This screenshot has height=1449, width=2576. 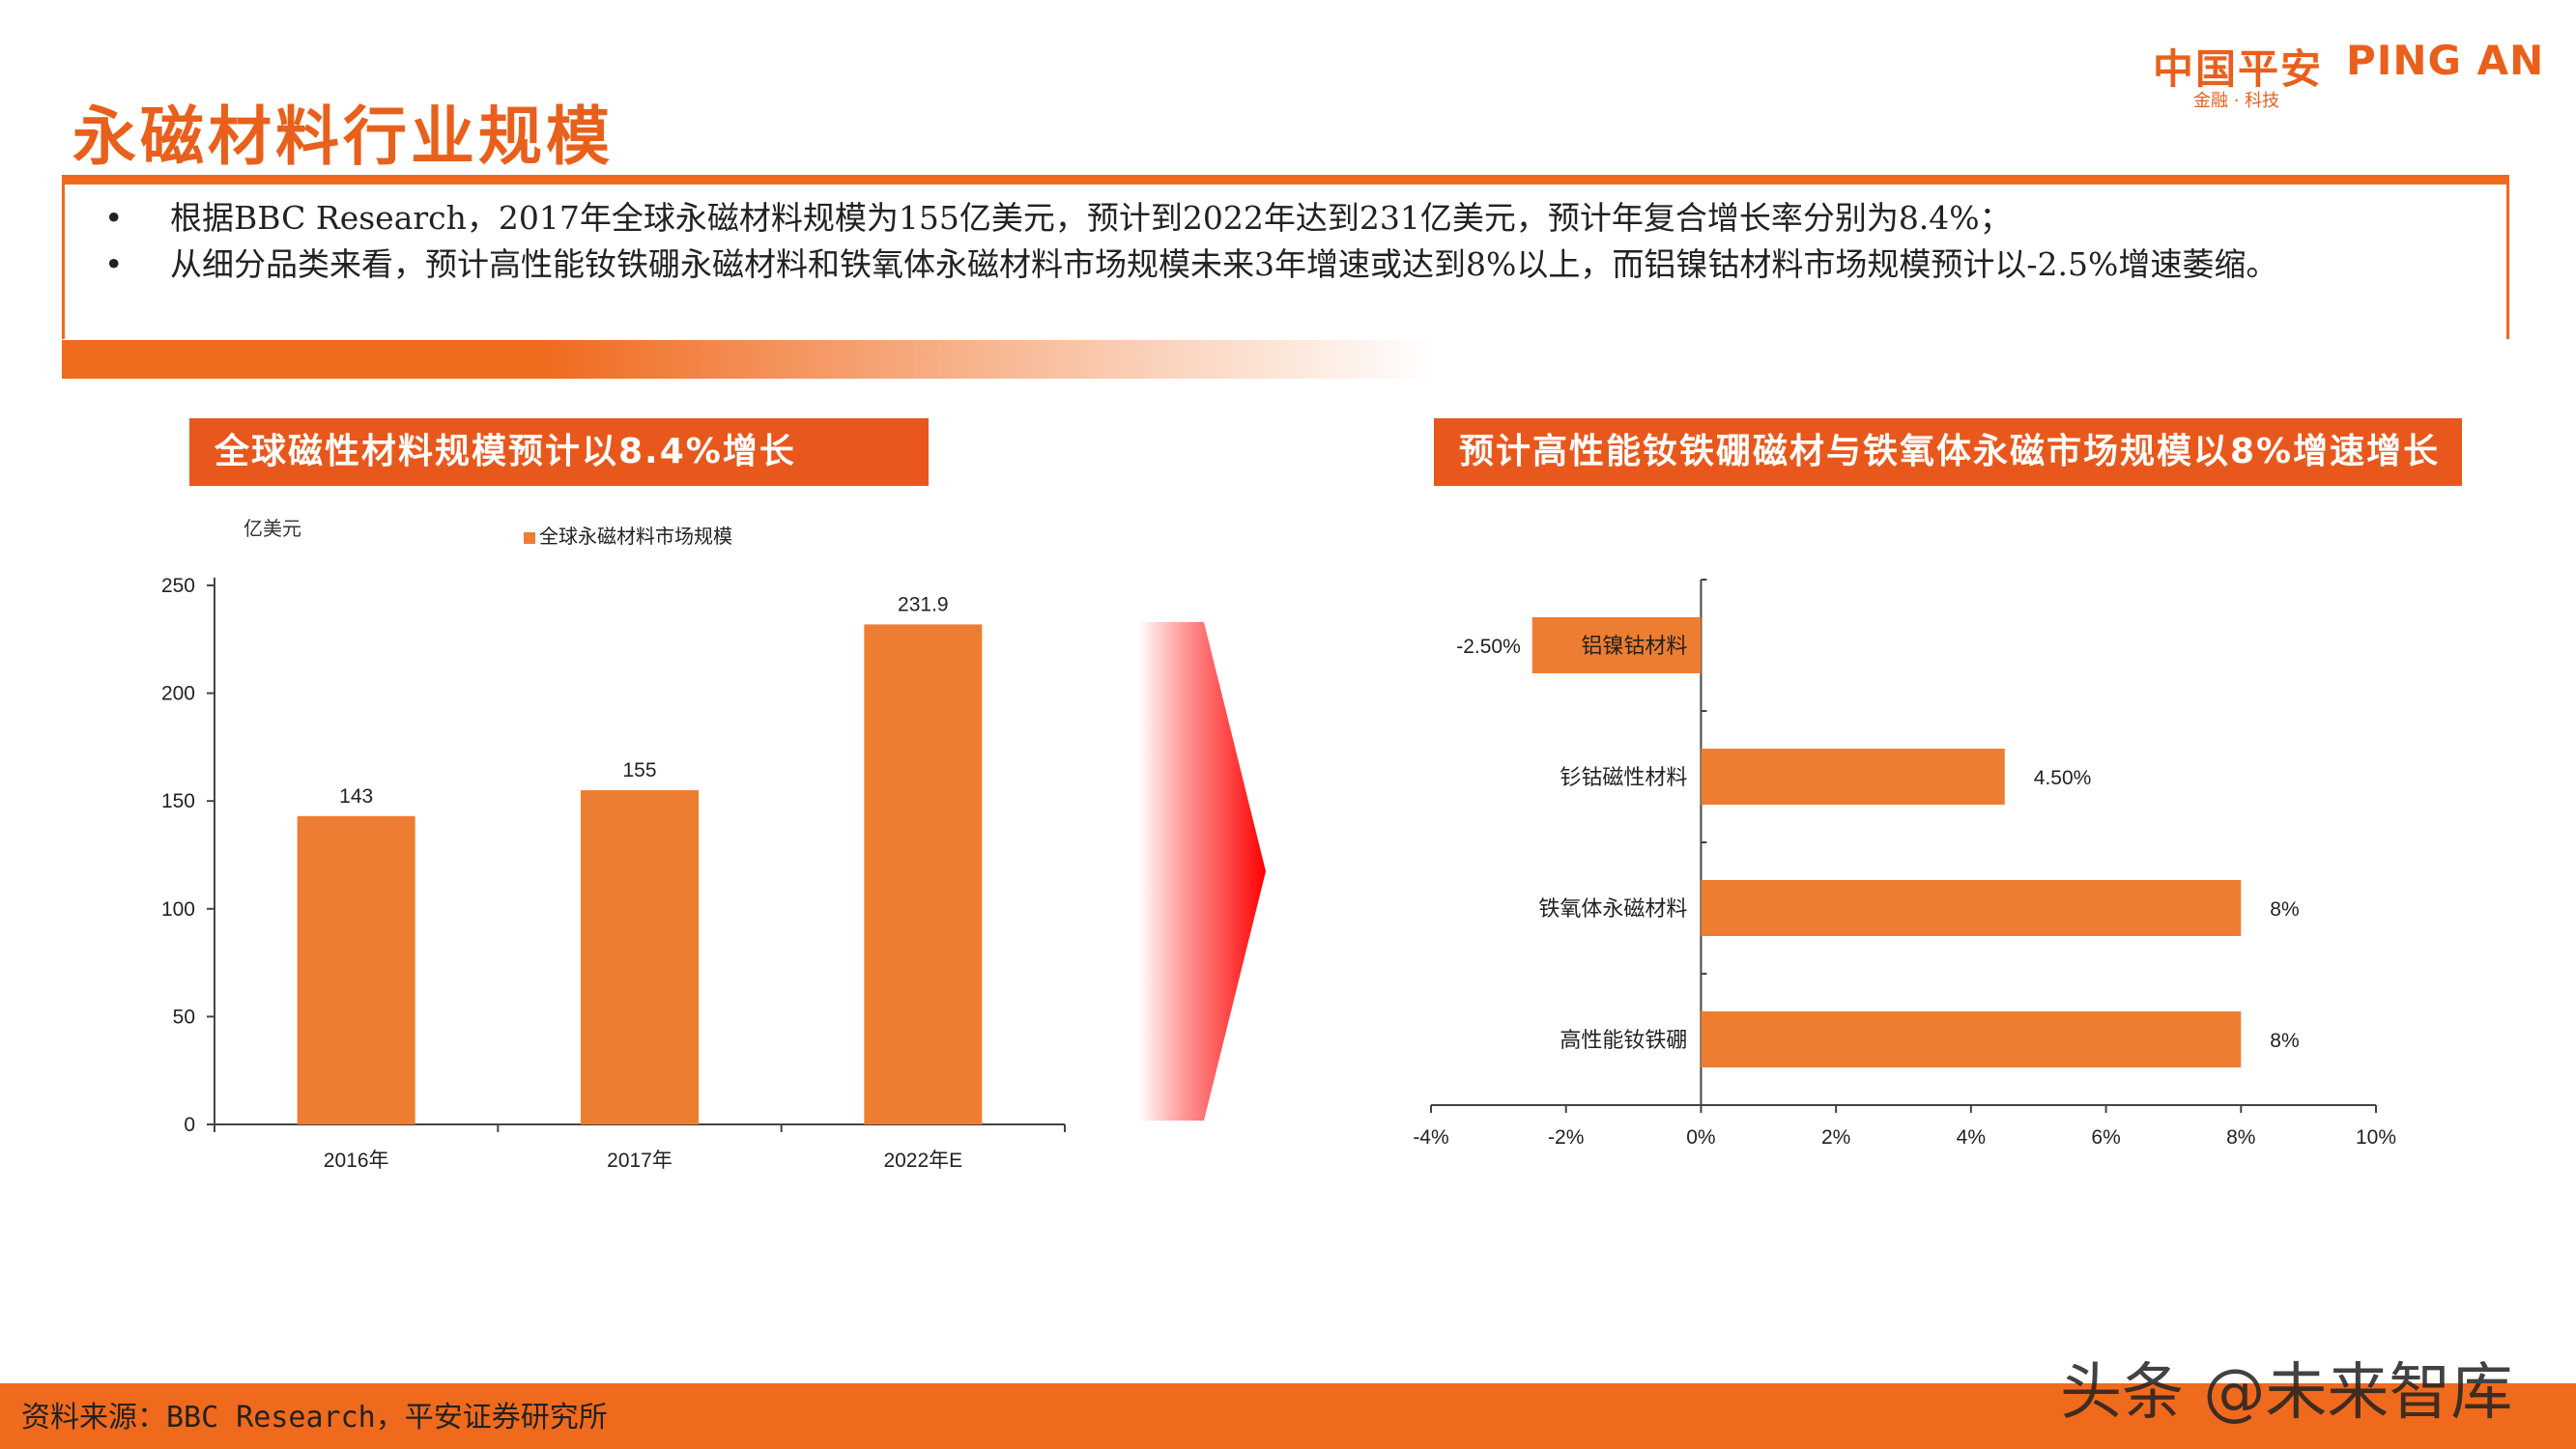 I want to click on legend-swatch, so click(x=530, y=538).